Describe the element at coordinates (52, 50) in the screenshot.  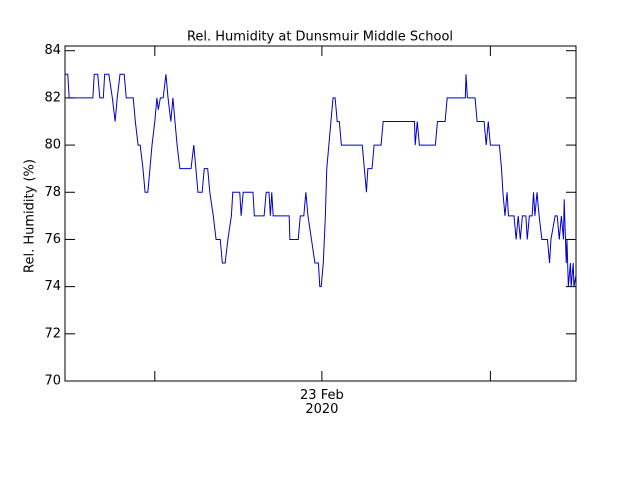
I see `y-tick-label: 84` at that location.